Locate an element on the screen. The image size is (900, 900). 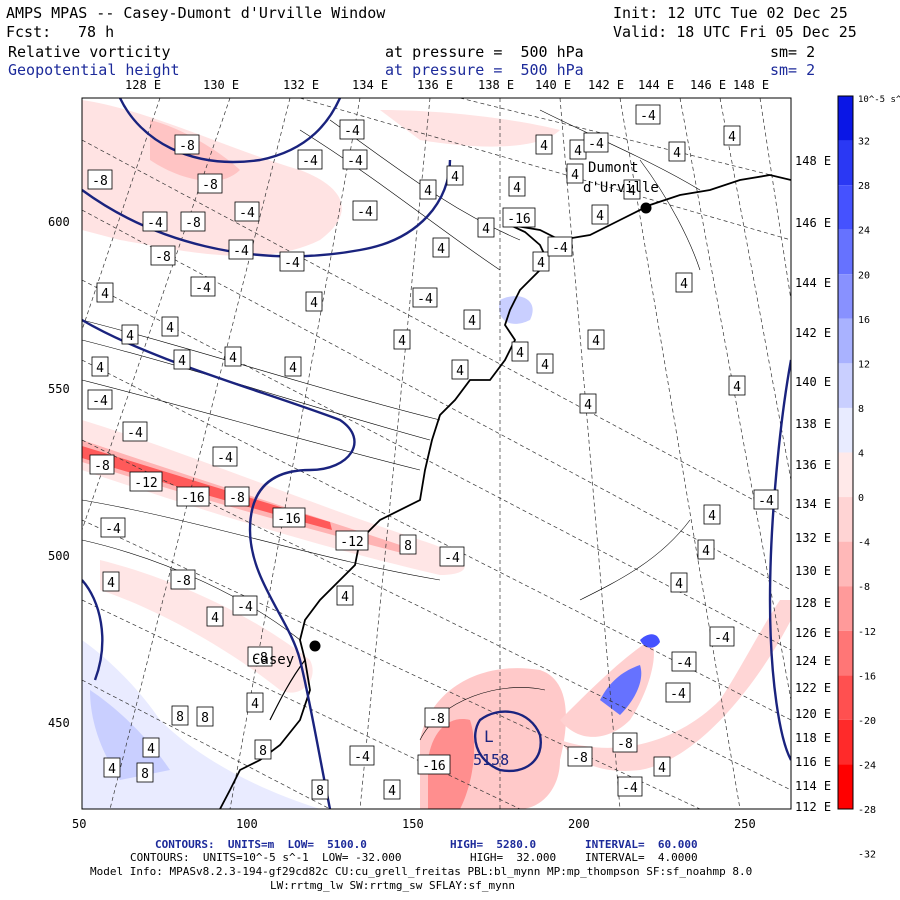
top-lon-label: 144 E is located at coordinates (656, 85).